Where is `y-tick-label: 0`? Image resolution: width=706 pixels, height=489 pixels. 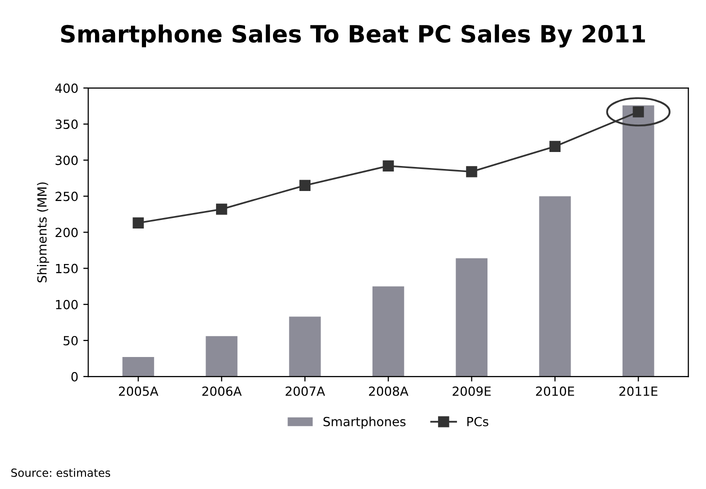
y-tick-label: 0 is located at coordinates (74, 377).